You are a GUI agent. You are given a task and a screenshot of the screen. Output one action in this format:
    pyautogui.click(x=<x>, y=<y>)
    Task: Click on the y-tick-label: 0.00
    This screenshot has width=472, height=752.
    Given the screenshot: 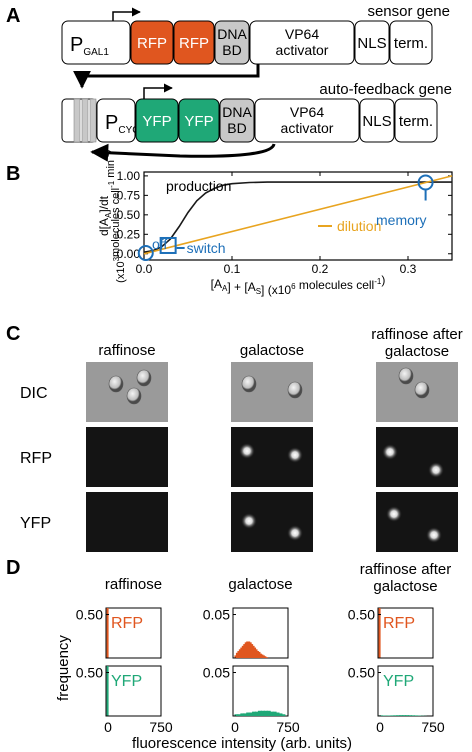 What is the action you would take?
    pyautogui.click(x=129, y=254)
    